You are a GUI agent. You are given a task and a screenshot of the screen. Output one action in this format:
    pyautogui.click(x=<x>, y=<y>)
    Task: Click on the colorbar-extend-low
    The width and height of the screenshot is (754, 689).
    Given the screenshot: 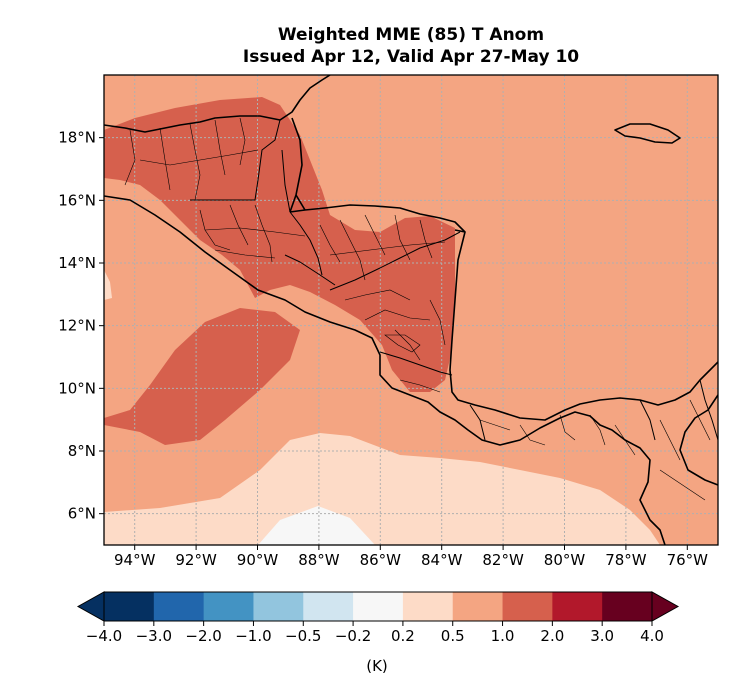 What is the action you would take?
    pyautogui.click(x=90, y=606)
    